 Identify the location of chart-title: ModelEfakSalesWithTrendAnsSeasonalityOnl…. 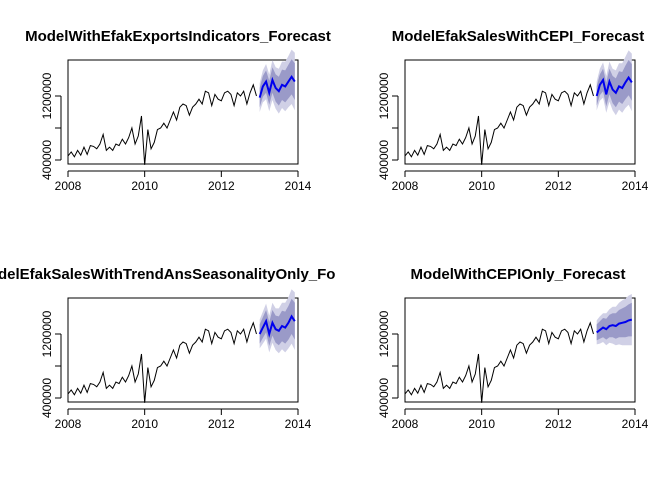
(190, 274).